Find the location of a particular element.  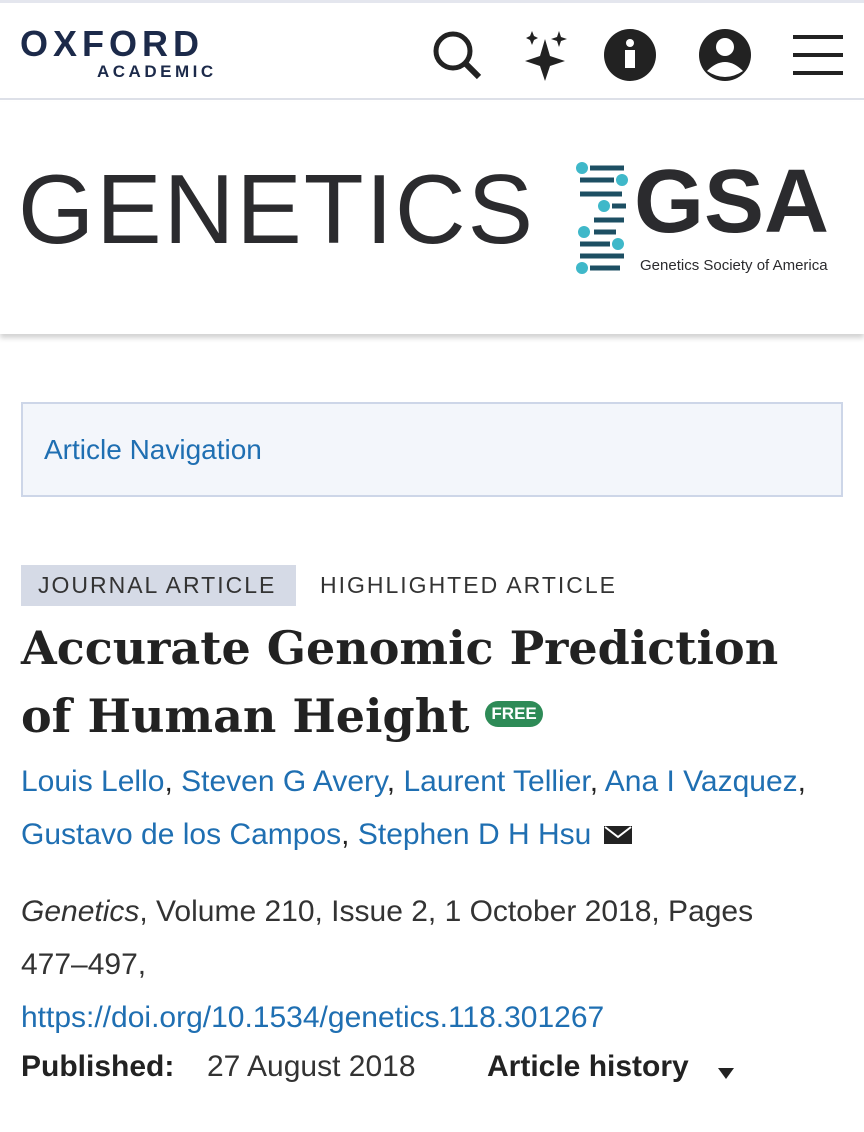

tag-box is located at coordinates (158, 585).